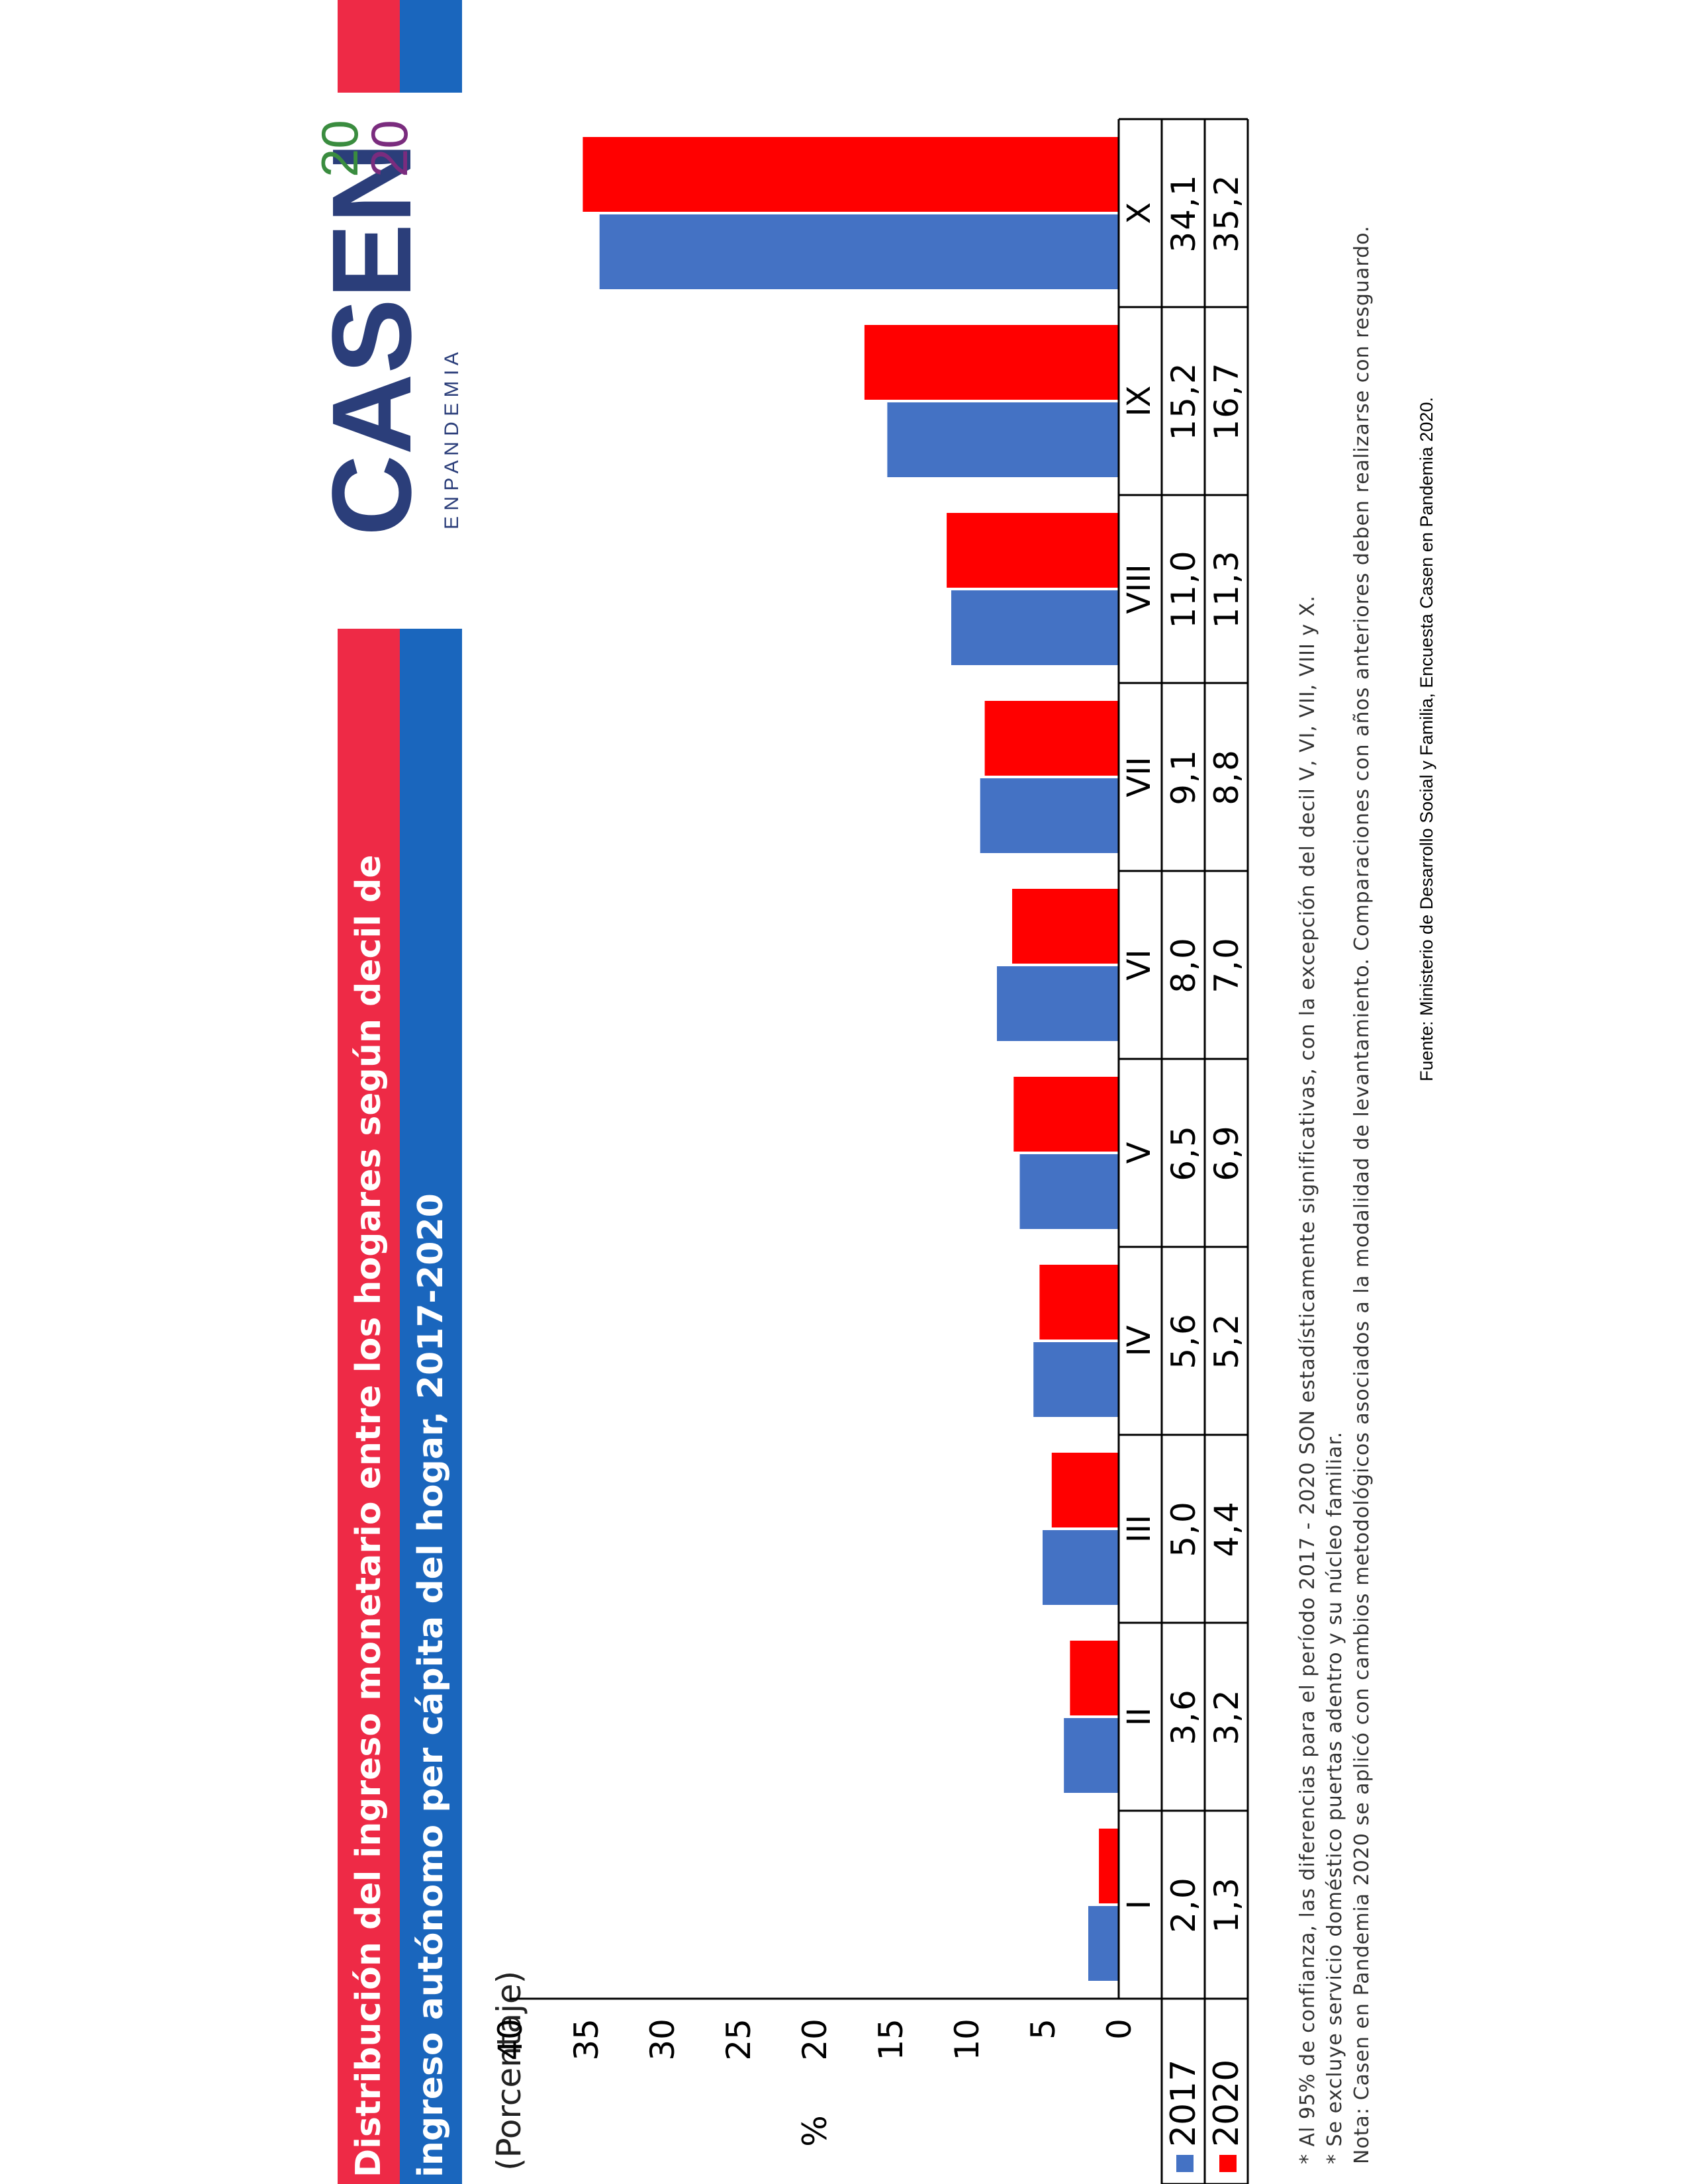 This screenshot has height=2184, width=1688. What do you see at coordinates (1139, 1341) in the screenshot?
I see `category-label: IV` at bounding box center [1139, 1341].